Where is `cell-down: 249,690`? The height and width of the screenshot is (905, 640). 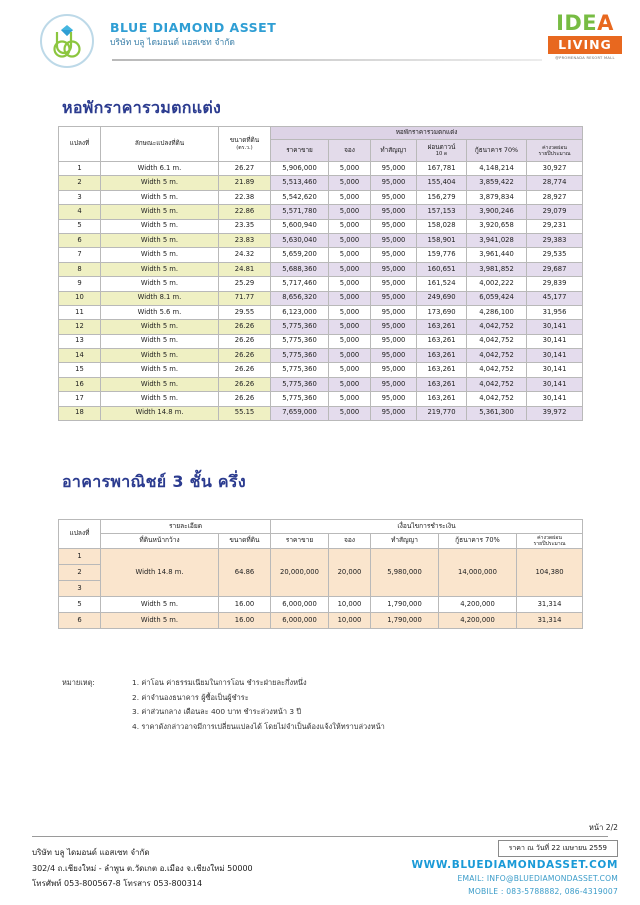
cell-down: 249,690 is located at coordinates (441, 298).